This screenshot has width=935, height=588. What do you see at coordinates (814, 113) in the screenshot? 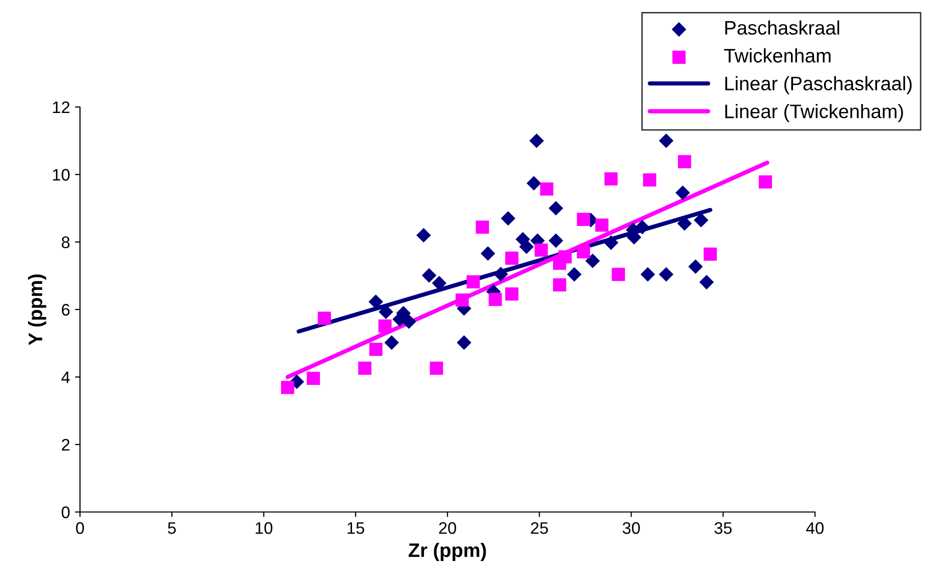
I see `legend-label: Linear (Twickenham)` at bounding box center [814, 113].